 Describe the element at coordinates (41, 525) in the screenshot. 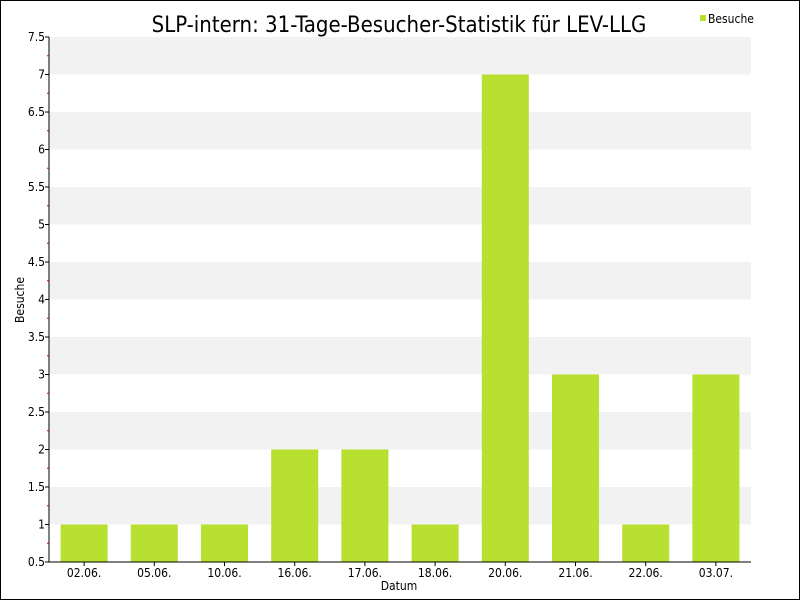

I see `y-tick-label: 1` at that location.